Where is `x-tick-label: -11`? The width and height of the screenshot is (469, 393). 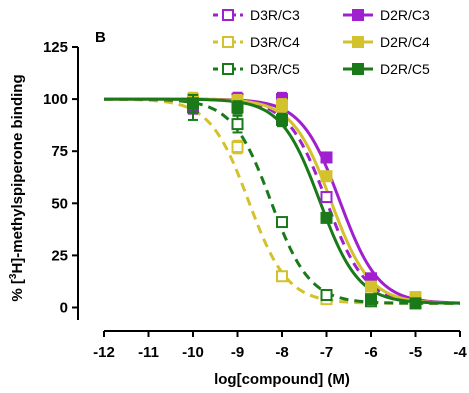
x-tick-label: -11 is located at coordinates (148, 352).